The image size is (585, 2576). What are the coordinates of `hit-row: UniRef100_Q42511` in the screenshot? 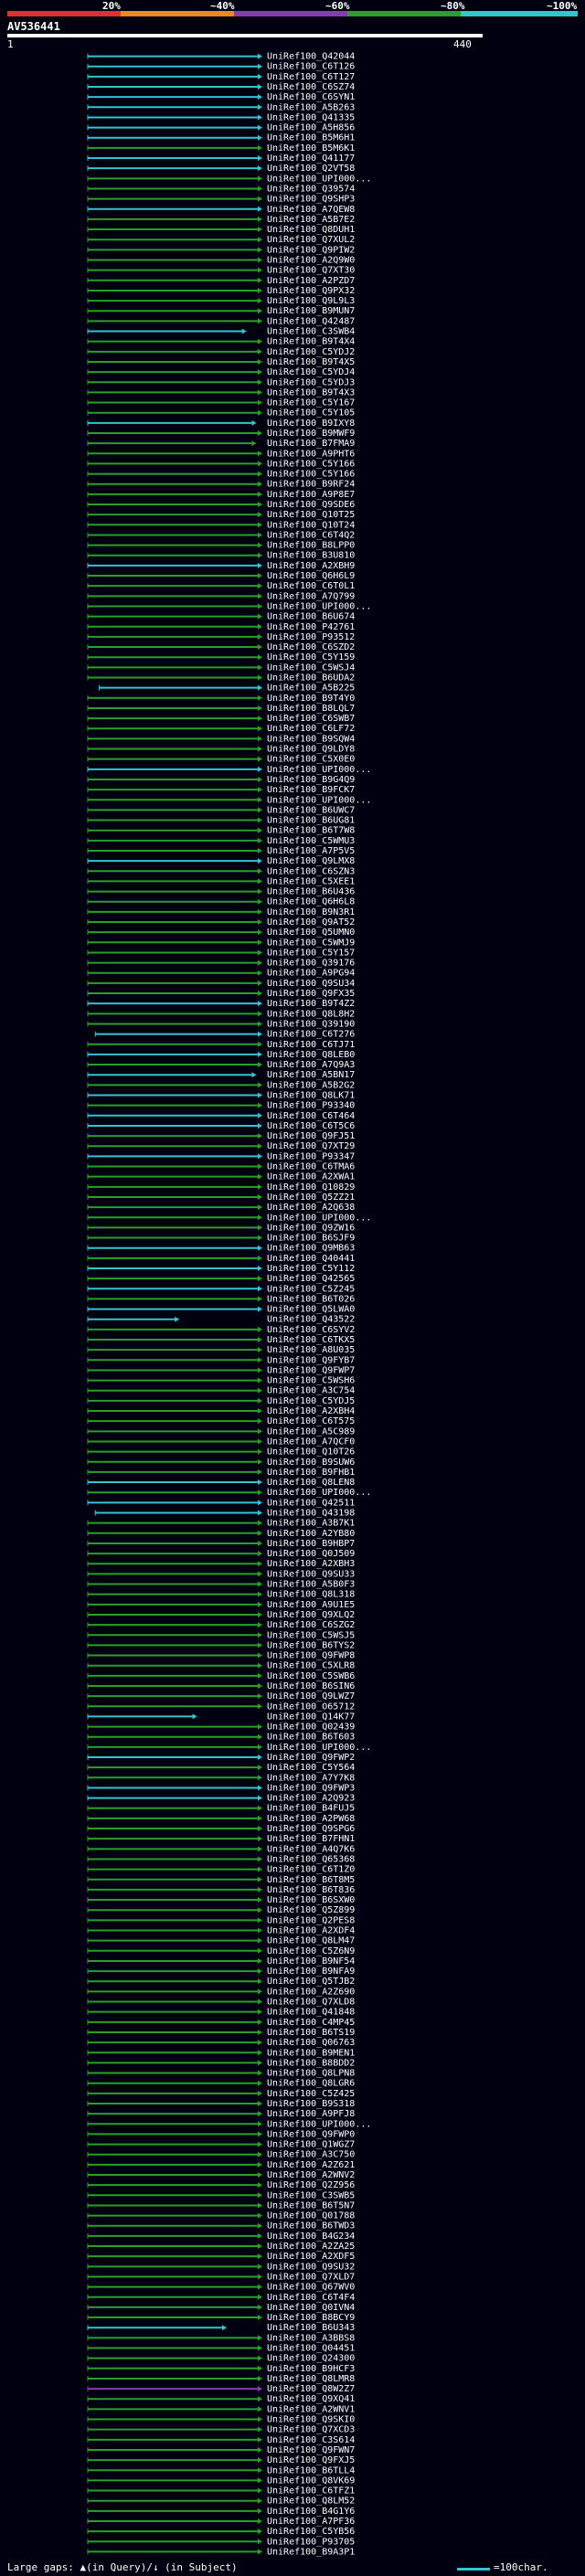 It's located at (221, 1503).